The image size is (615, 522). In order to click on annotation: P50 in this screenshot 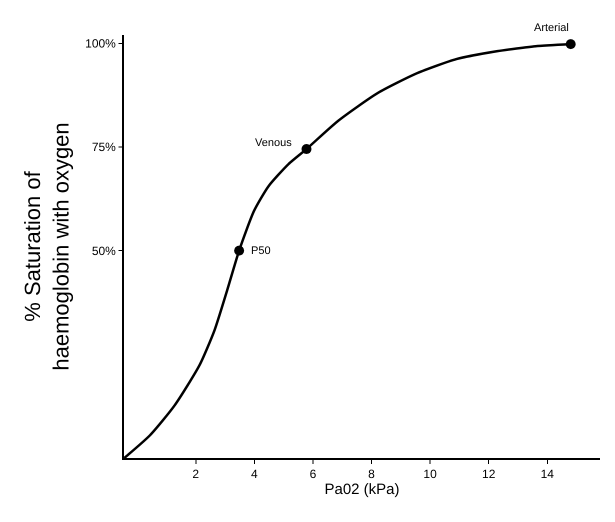, I will do `click(261, 251)`.